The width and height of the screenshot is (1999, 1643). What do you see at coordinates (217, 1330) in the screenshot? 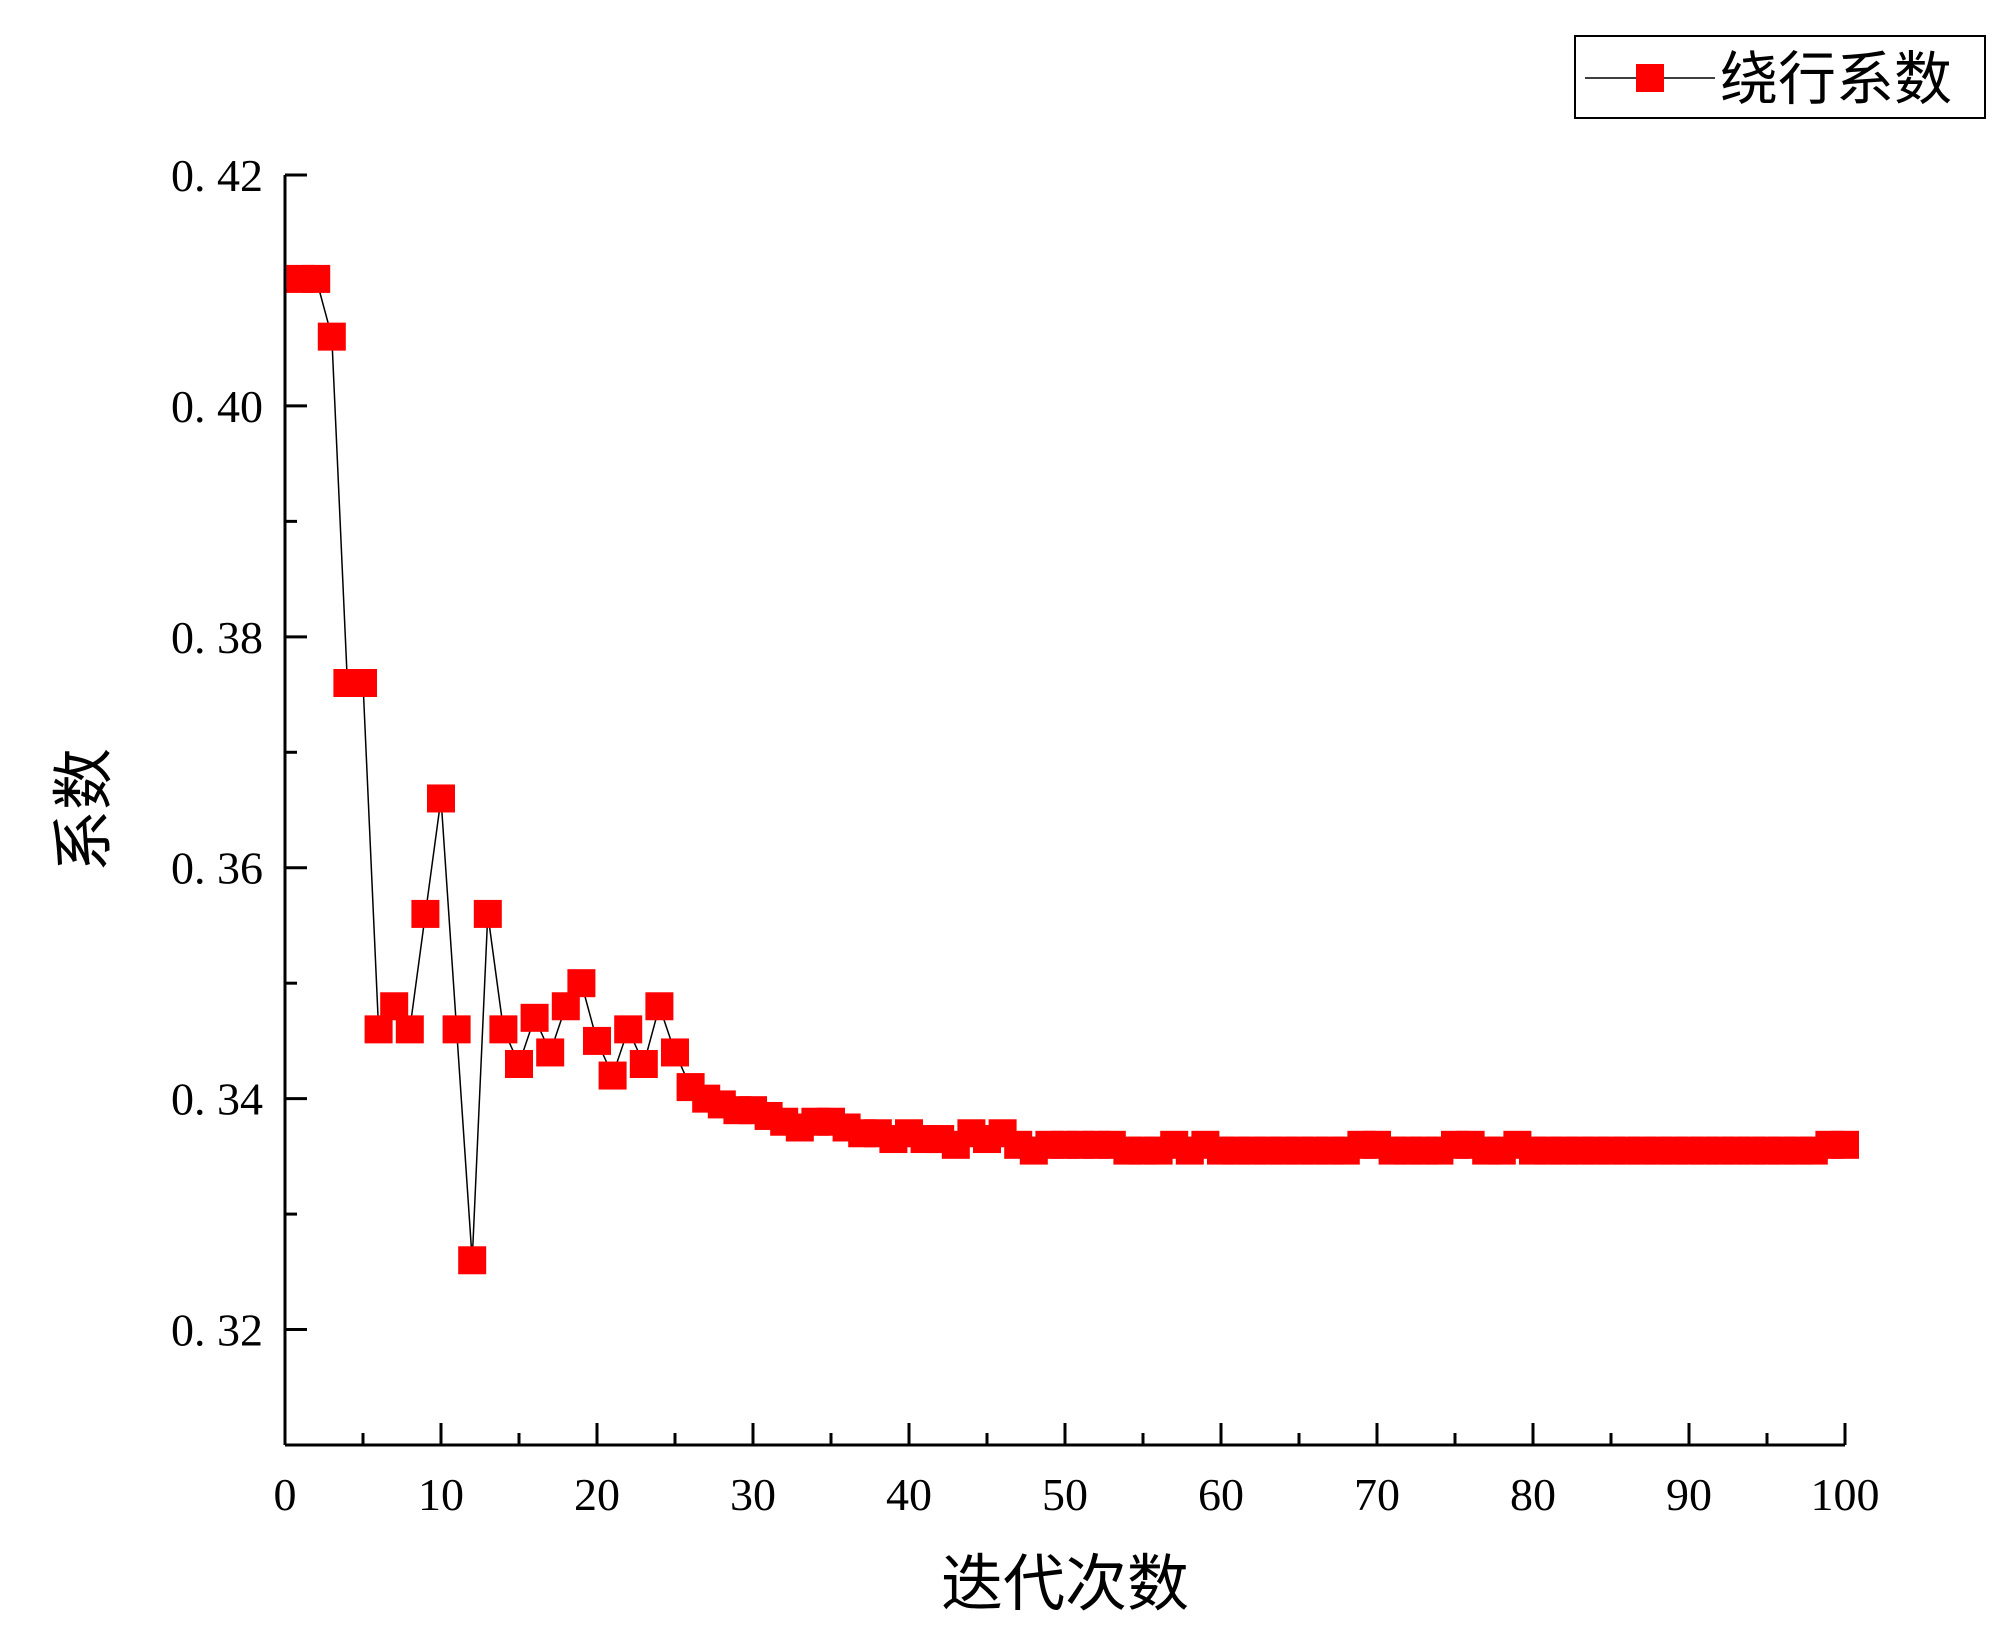
I see `y-tick-label: 0. 32` at bounding box center [217, 1330].